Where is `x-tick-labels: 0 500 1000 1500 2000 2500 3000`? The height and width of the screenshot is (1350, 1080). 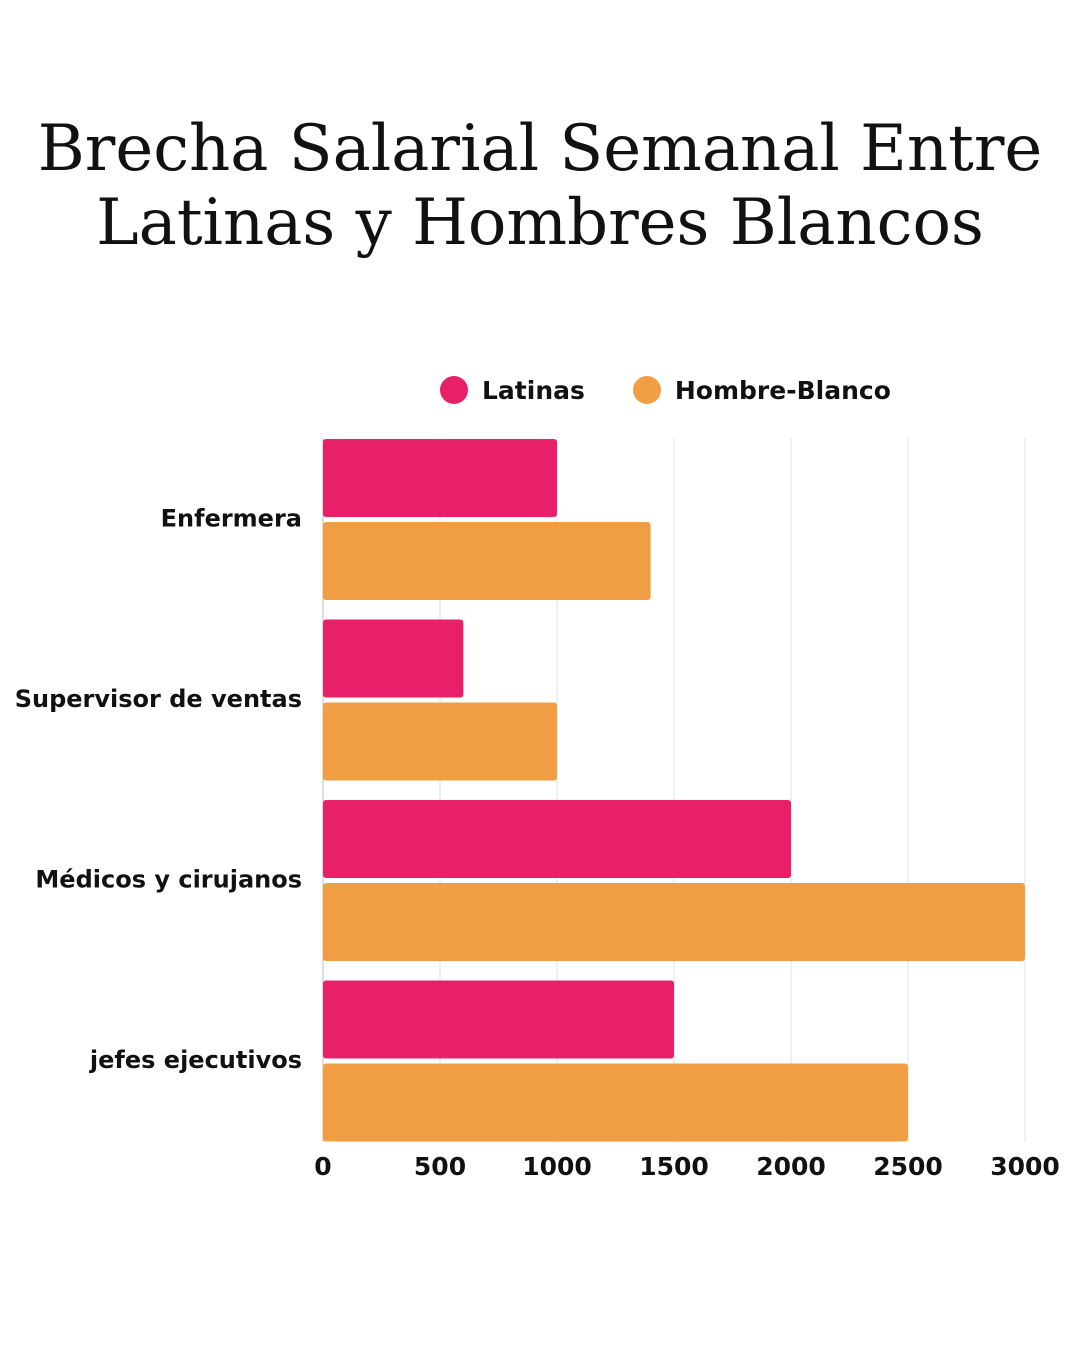
x-tick-labels: 0 500 1000 1500 2000 2500 3000 is located at coordinates (687, 1166).